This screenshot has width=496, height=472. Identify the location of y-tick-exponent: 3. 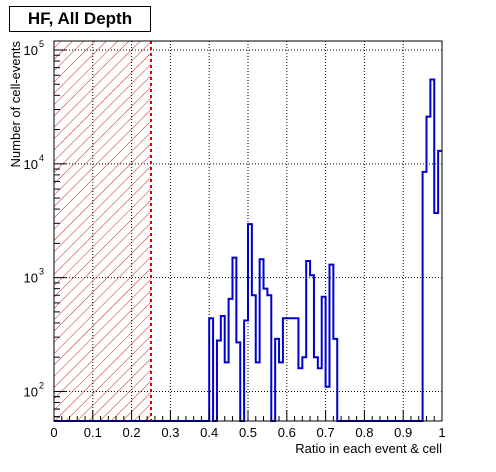
(41, 272).